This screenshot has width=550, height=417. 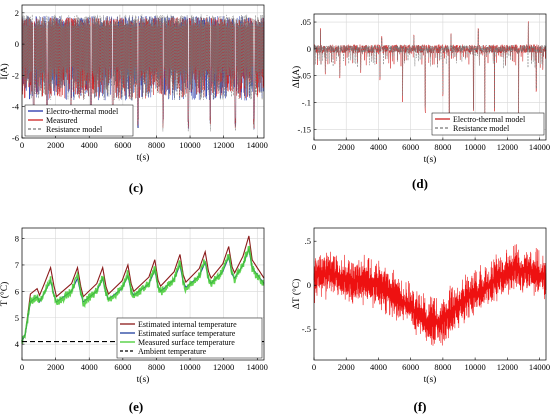 I want to click on xtick-label-e-4: 8000, so click(x=156, y=367).